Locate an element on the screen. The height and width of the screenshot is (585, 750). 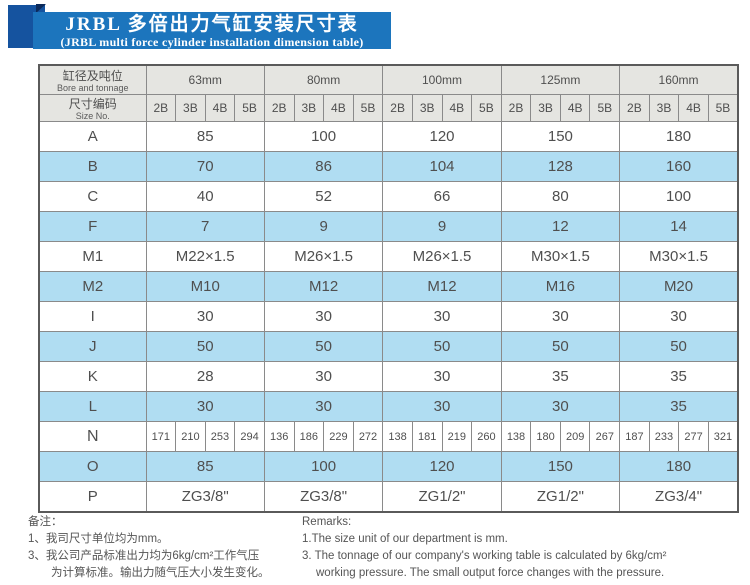
bore-group-160mm: 160mm is located at coordinates (679, 79).